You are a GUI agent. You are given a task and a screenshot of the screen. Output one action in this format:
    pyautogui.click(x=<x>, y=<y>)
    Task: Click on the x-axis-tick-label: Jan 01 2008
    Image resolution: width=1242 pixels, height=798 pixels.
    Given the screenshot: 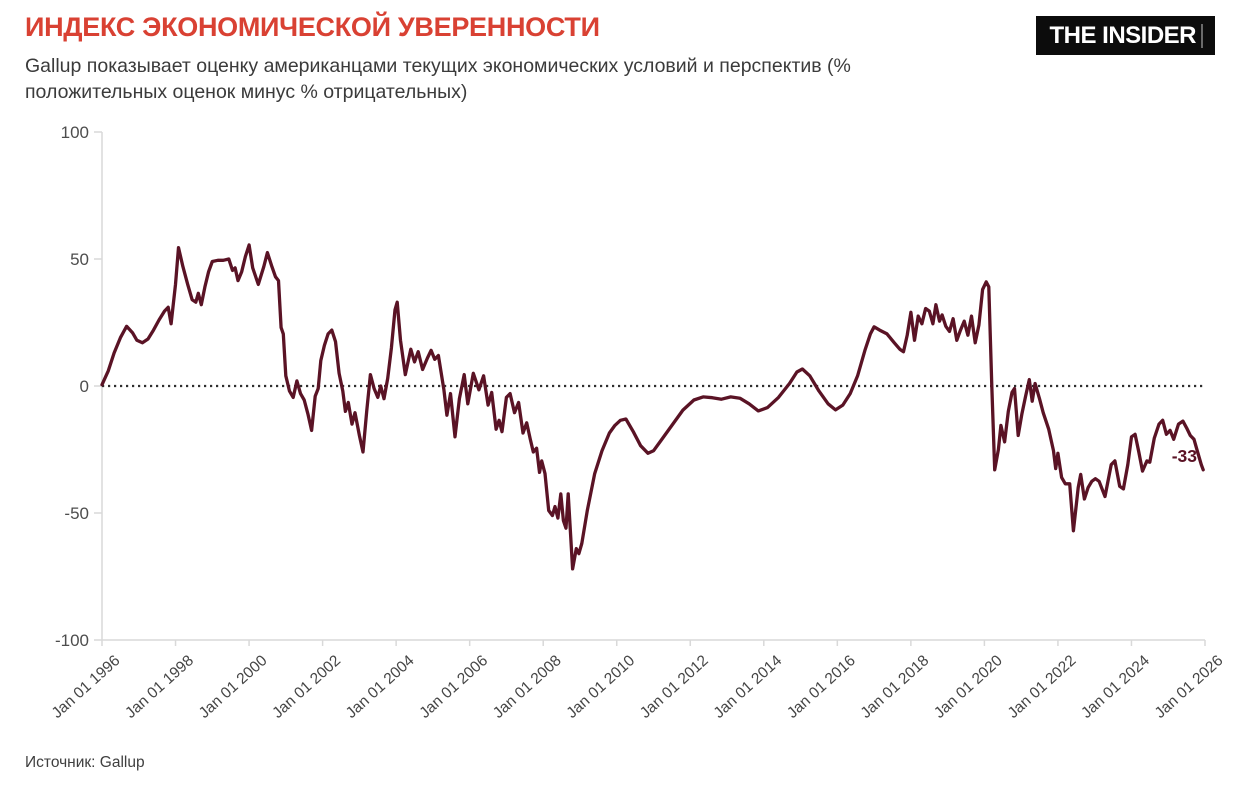 What is the action you would take?
    pyautogui.click(x=527, y=687)
    